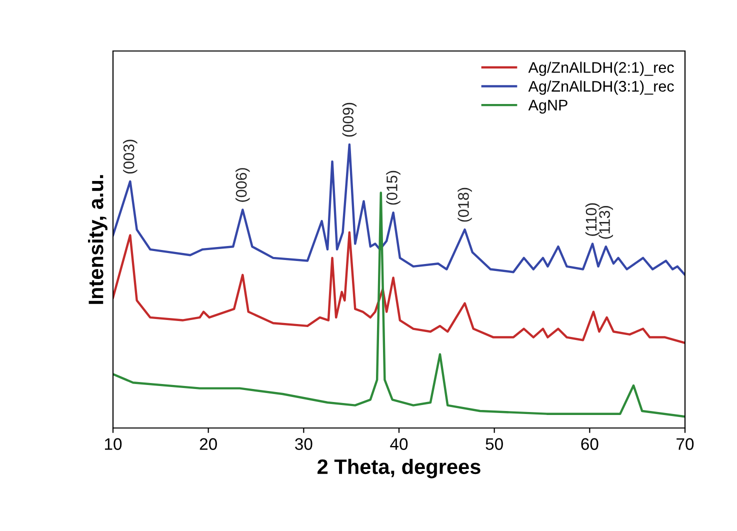 Image resolution: width=737 pixels, height=531 pixels. Describe the element at coordinates (130, 157) in the screenshot. I see `annotation: (003)` at that location.